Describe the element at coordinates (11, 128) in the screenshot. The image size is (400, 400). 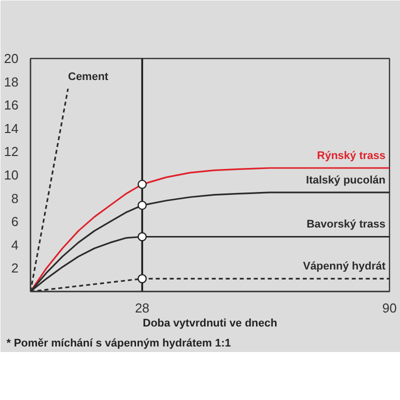
I see `y-tick-label: 14` at that location.